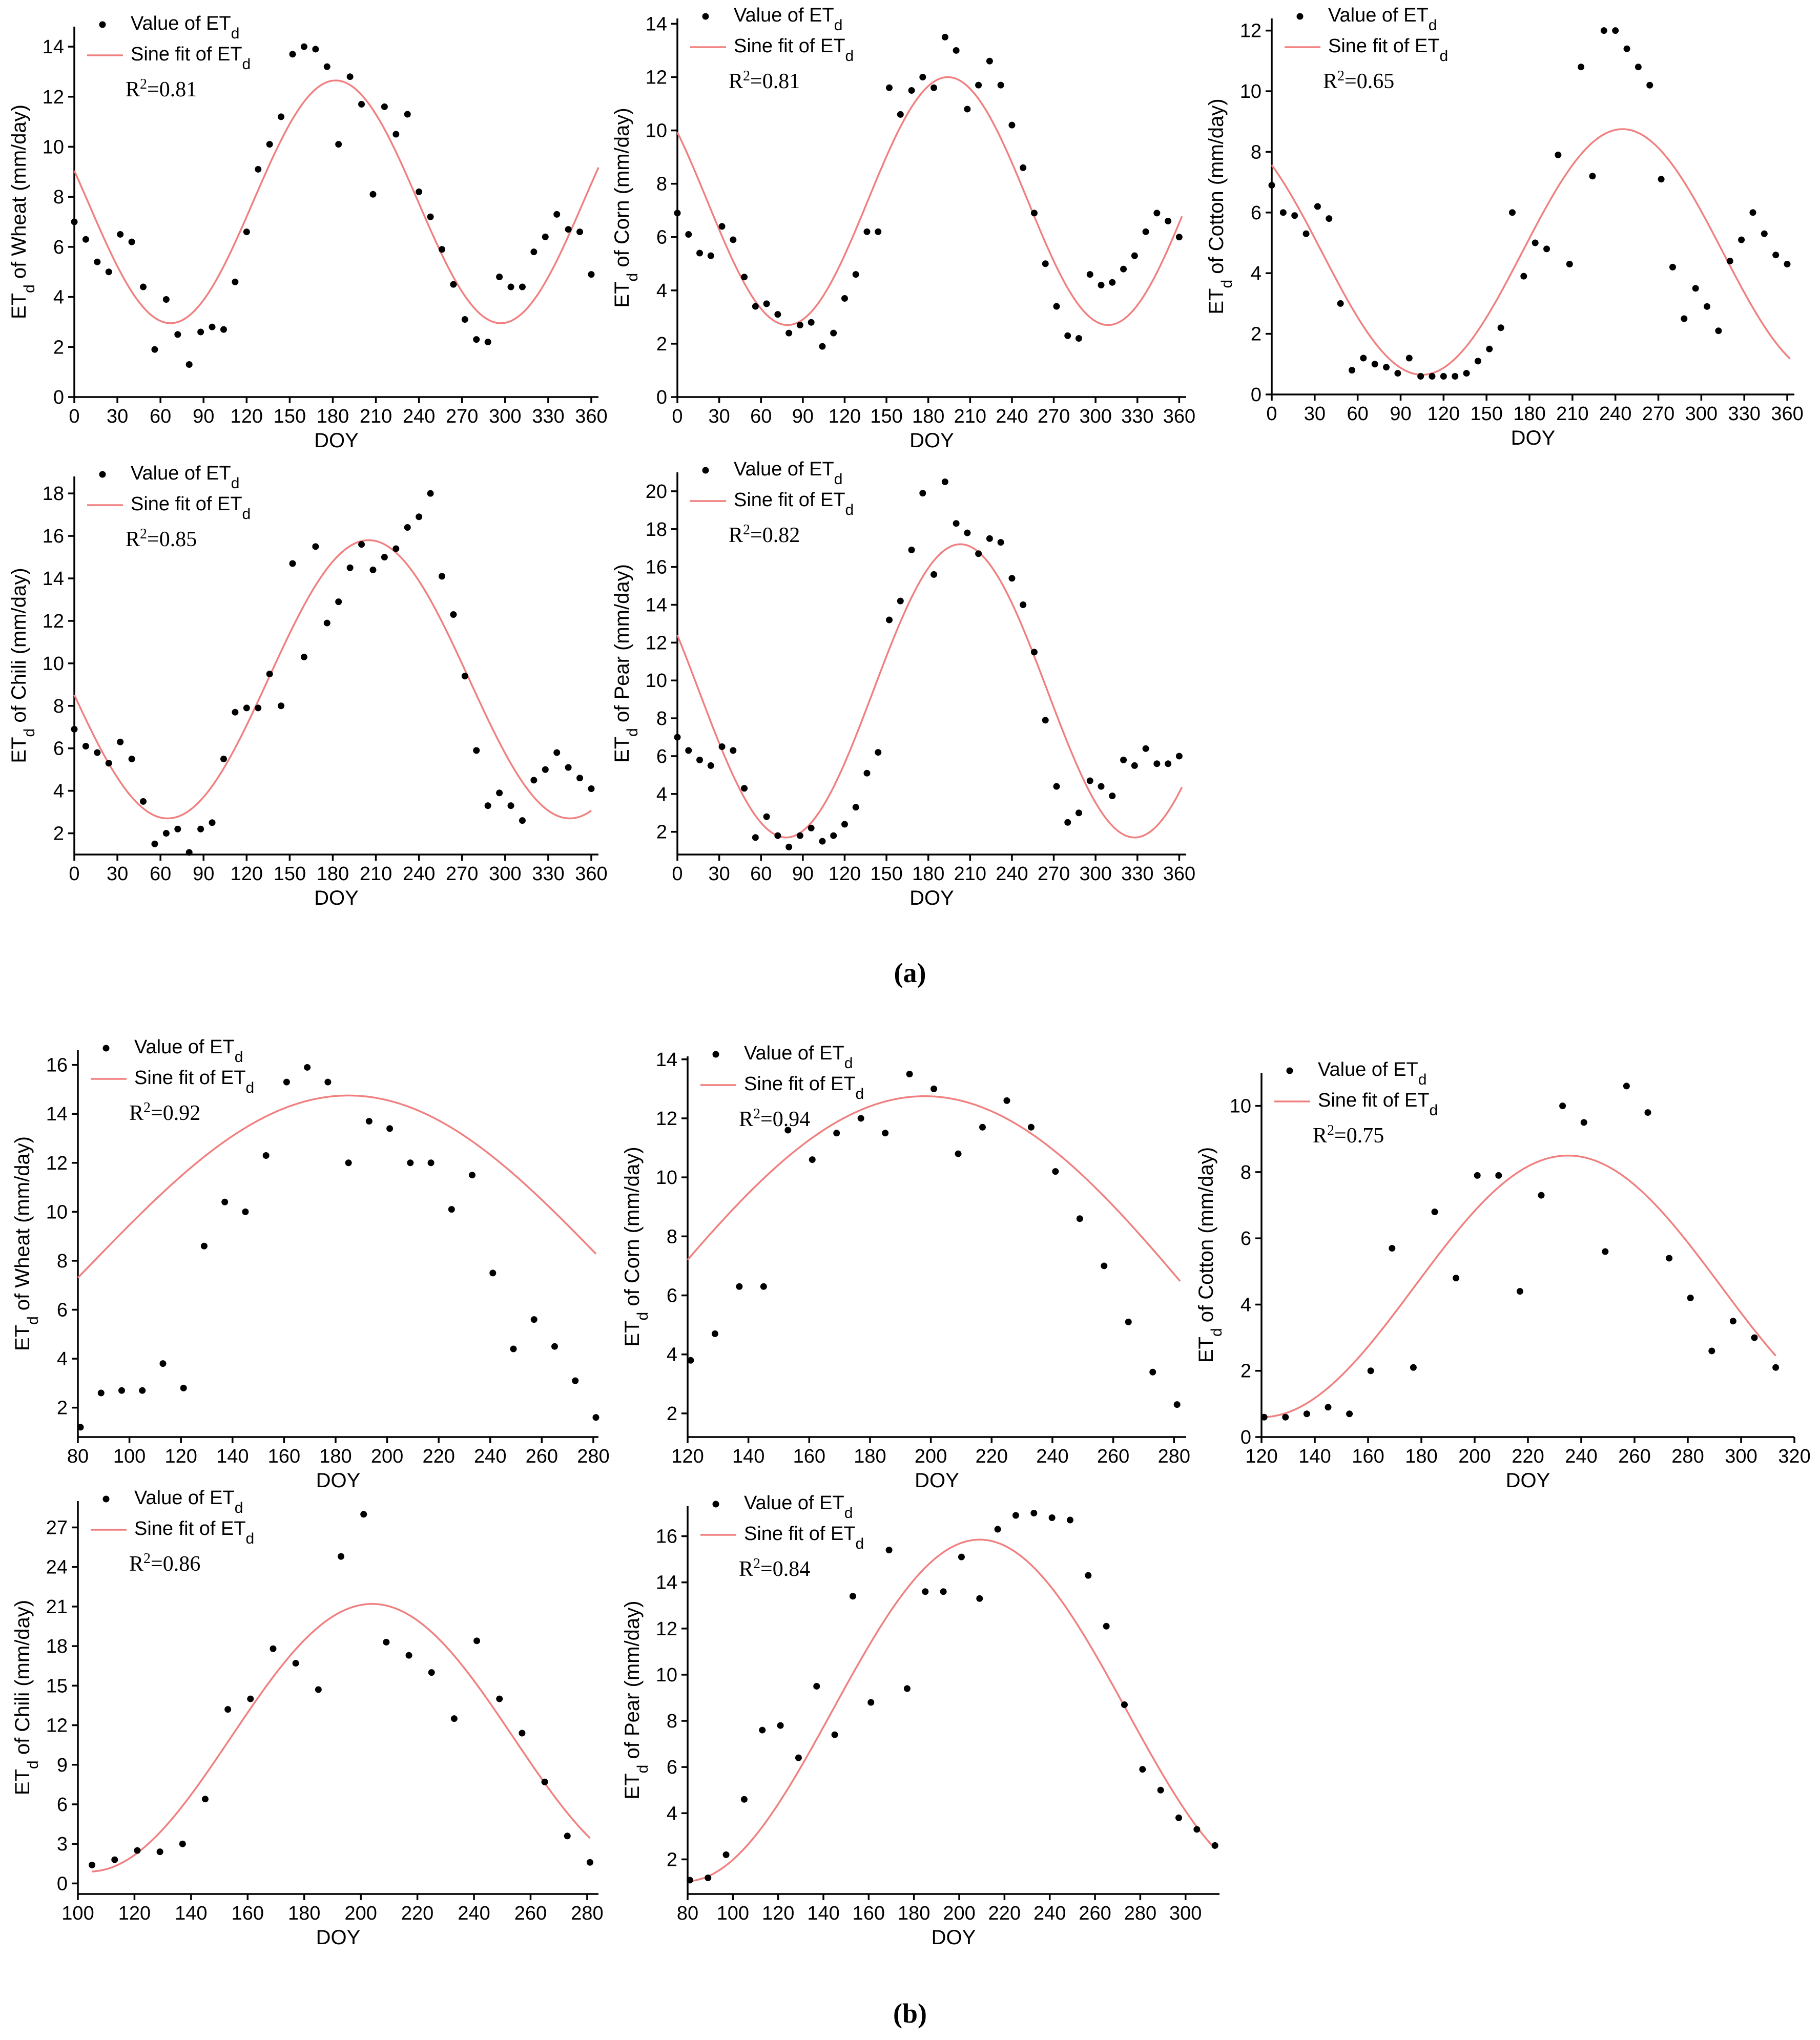 This screenshot has width=1820, height=2040. I want to click on y-axis-label: ETd of Cotton (mm/day), so click(1220, 206).